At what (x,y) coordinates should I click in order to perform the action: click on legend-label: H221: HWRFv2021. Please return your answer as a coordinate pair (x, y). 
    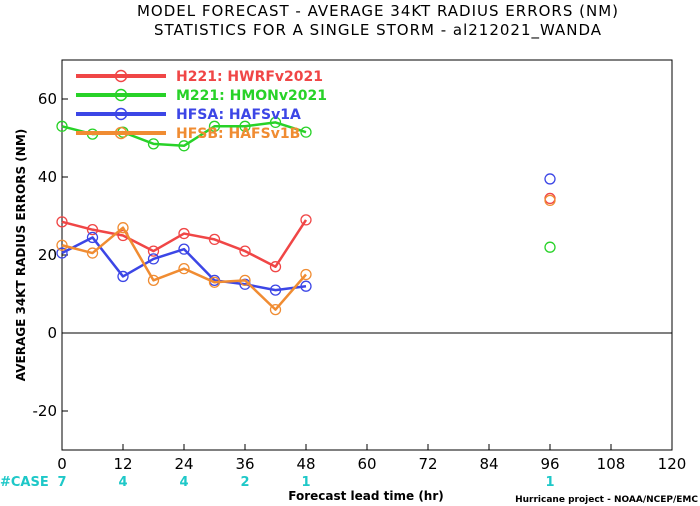
    Looking at the image, I should click on (249, 77).